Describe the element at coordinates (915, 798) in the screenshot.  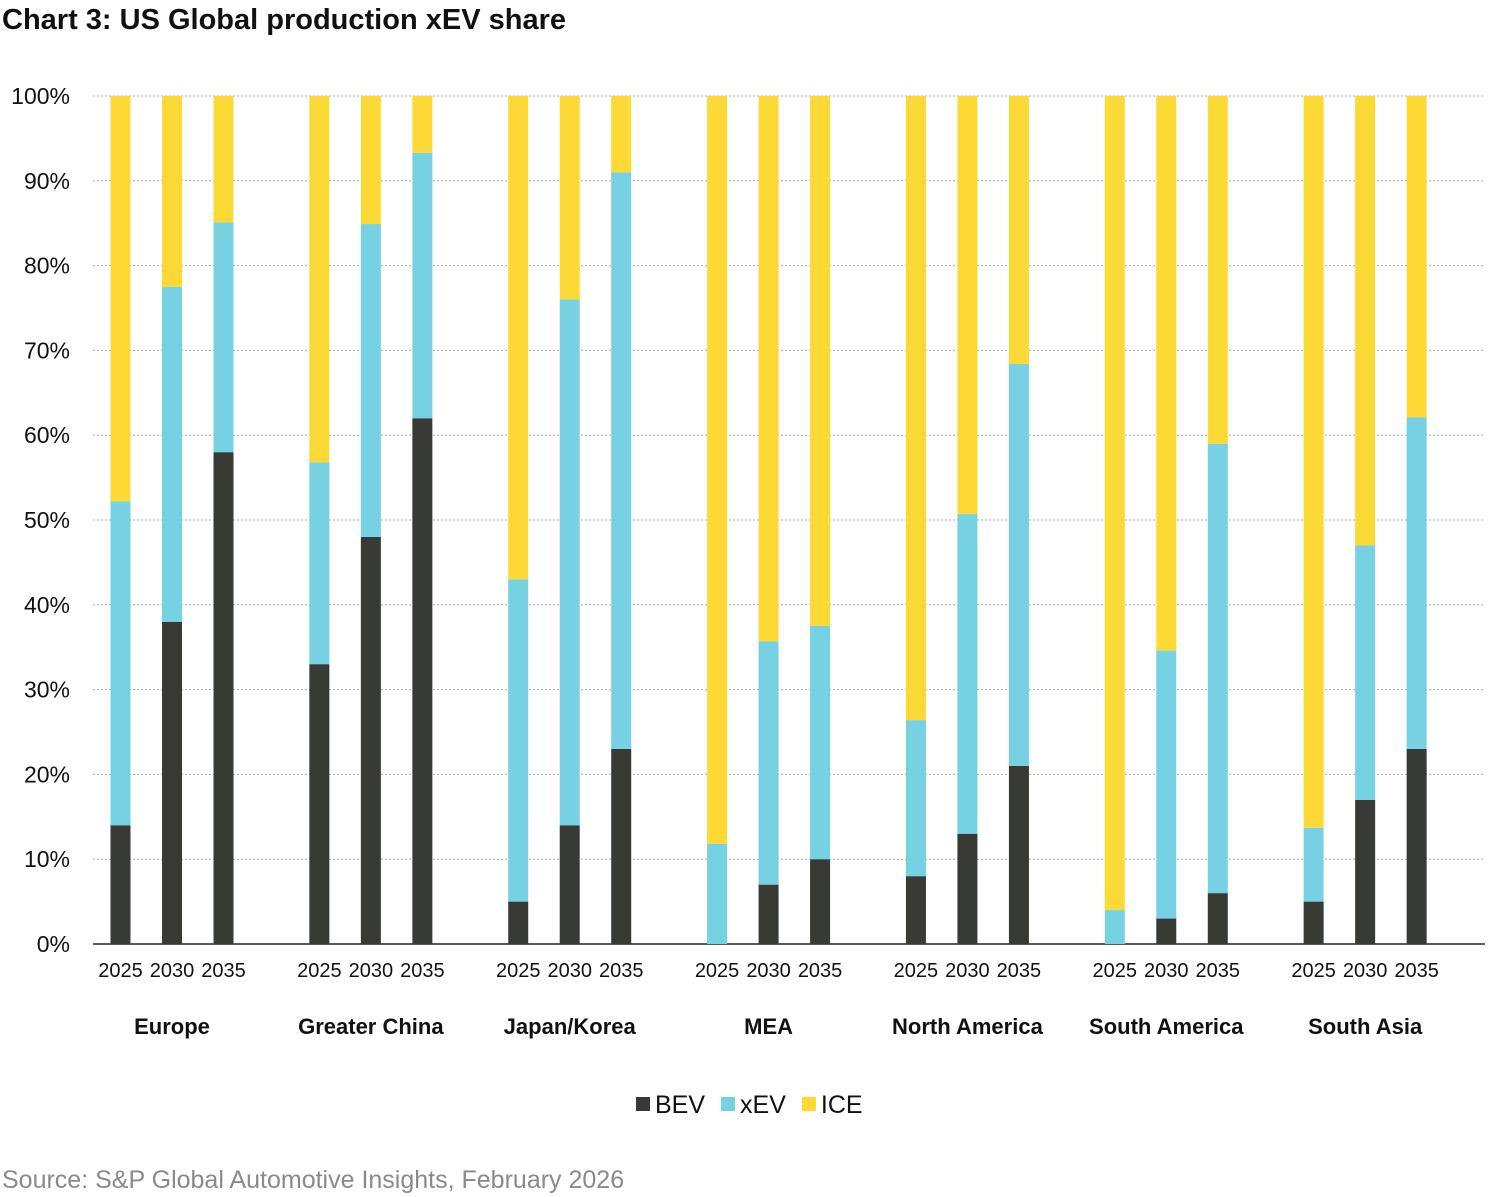
I see `bar-xev-north-america-2025` at that location.